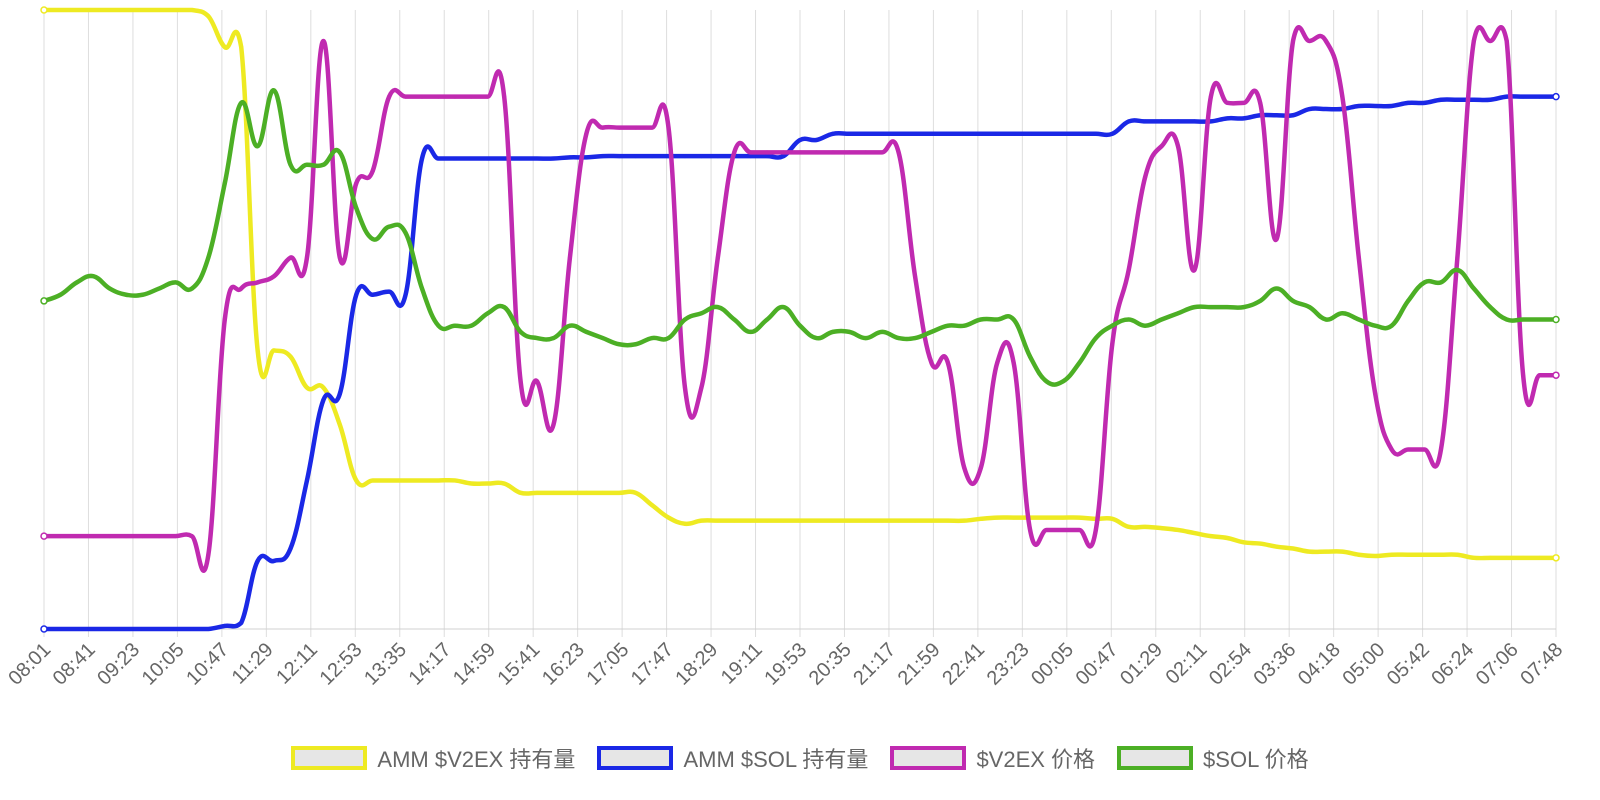  Describe the element at coordinates (992, 758) in the screenshot. I see `legend-item-v2ex-price: $V2EX 价格` at that location.